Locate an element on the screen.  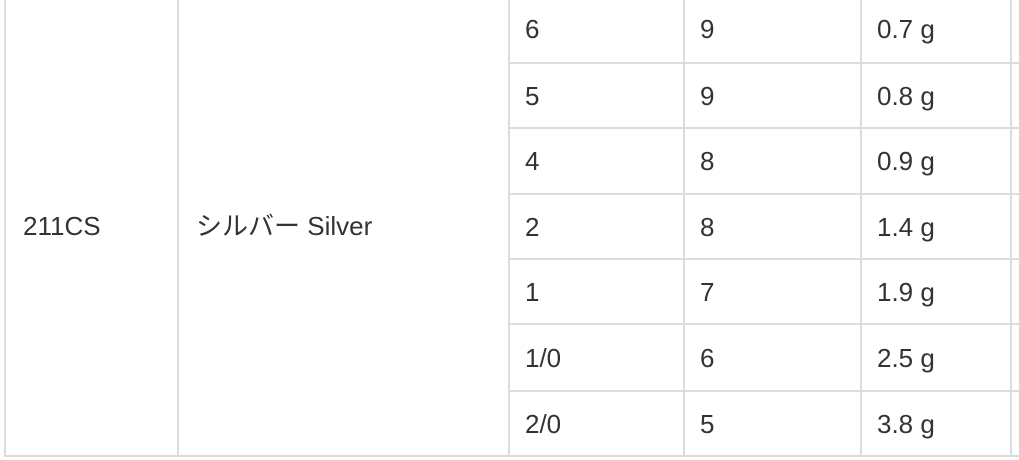
size-cell: 5 is located at coordinates (596, 95).